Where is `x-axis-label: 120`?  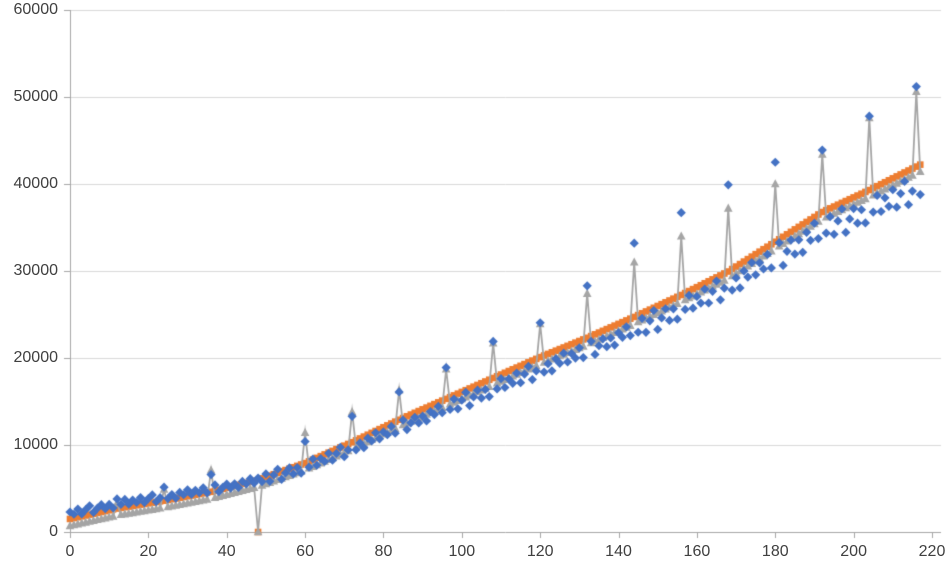 x-axis-label: 120 is located at coordinates (540, 551).